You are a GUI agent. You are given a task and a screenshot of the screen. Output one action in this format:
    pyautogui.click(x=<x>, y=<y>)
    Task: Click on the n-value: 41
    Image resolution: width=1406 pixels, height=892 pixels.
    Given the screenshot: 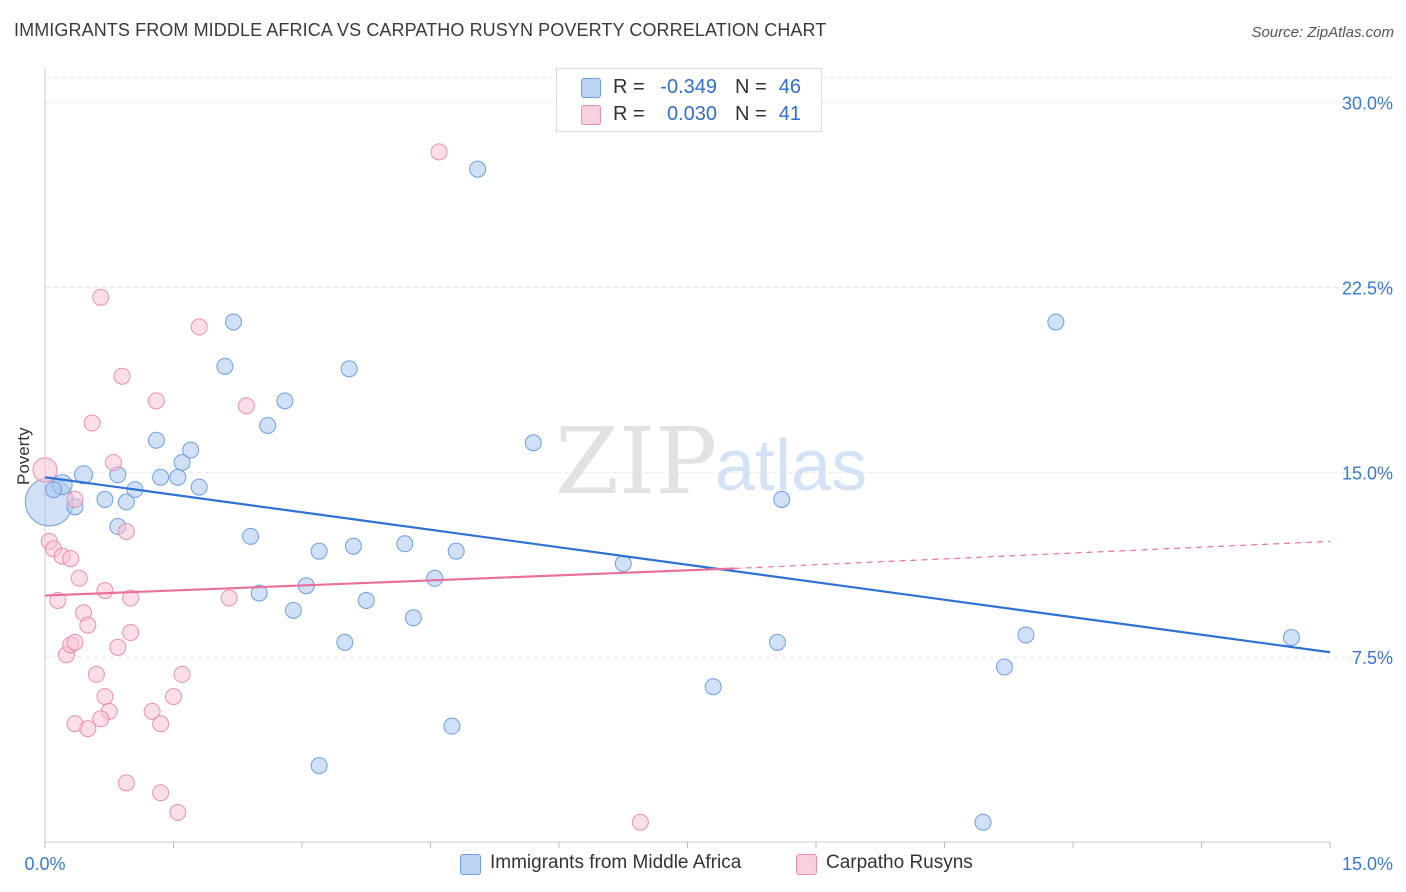 What is the action you would take?
    pyautogui.click(x=789, y=114)
    